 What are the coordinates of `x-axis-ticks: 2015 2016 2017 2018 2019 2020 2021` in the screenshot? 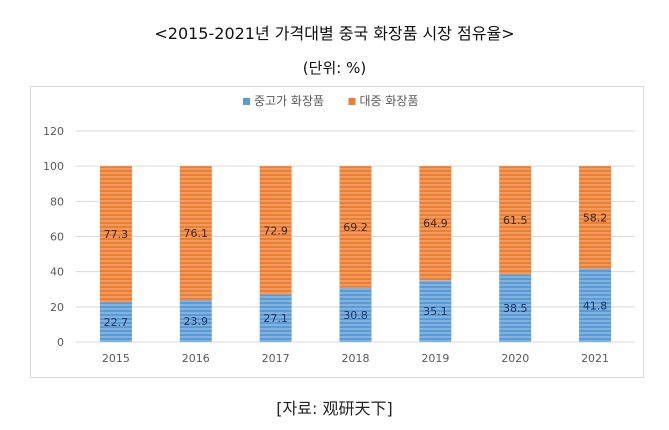 It's located at (355, 358).